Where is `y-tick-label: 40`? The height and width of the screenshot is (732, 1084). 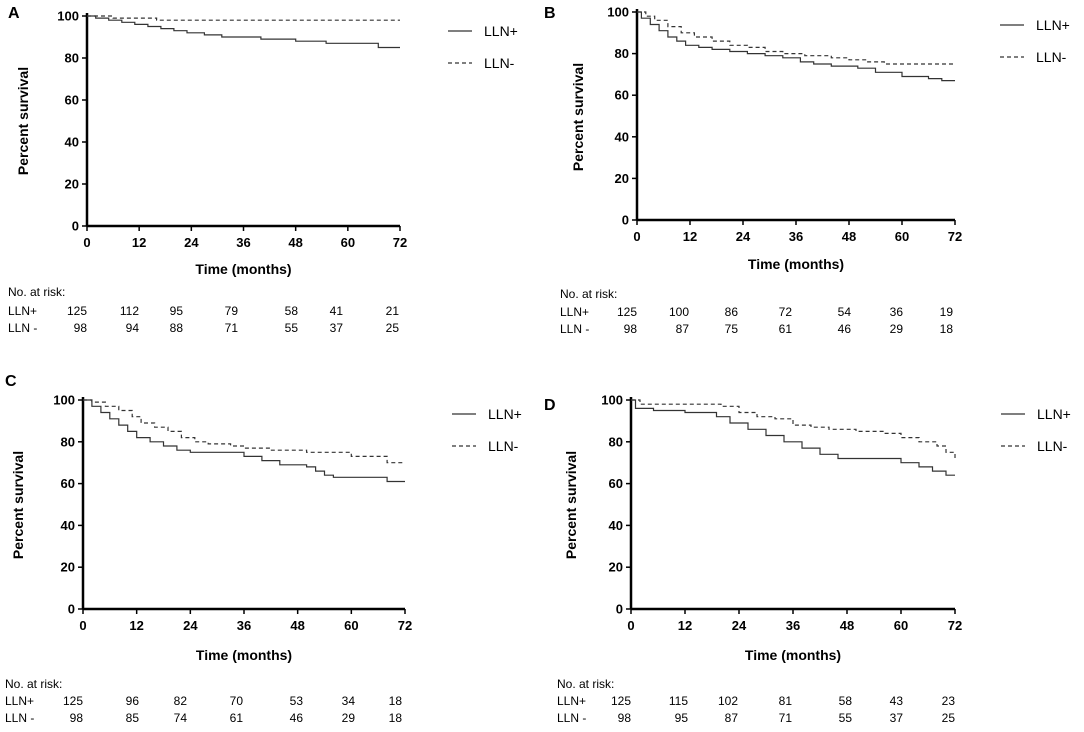 y-tick-label: 40 is located at coordinates (616, 525).